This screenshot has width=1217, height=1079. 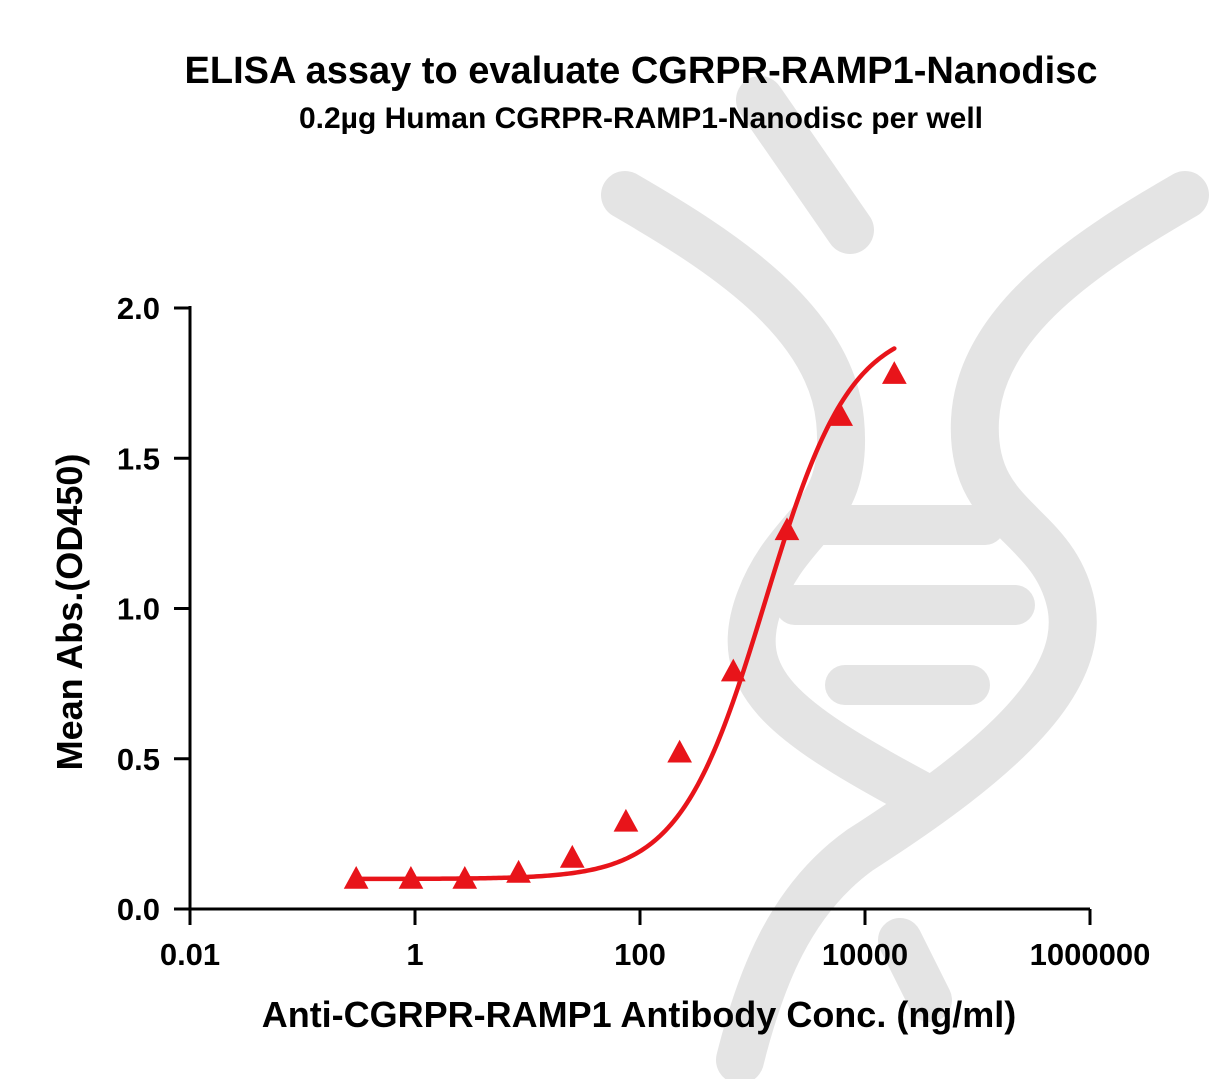 What do you see at coordinates (1090, 954) in the screenshot?
I see `x-tick-label: 1000000` at bounding box center [1090, 954].